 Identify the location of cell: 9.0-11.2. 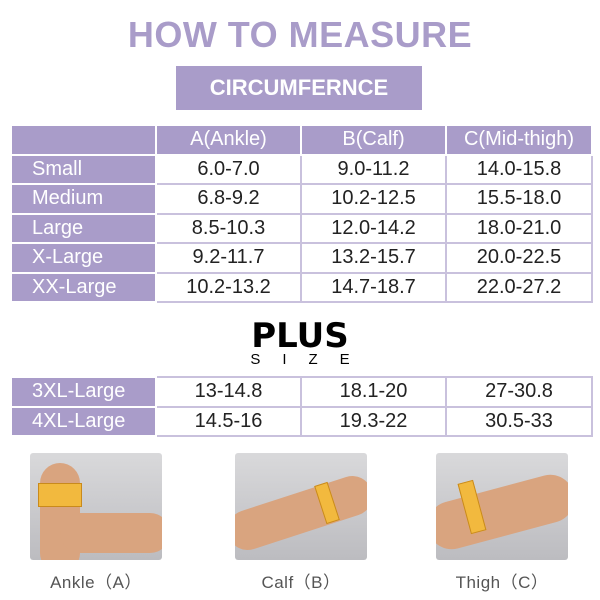
(373, 169).